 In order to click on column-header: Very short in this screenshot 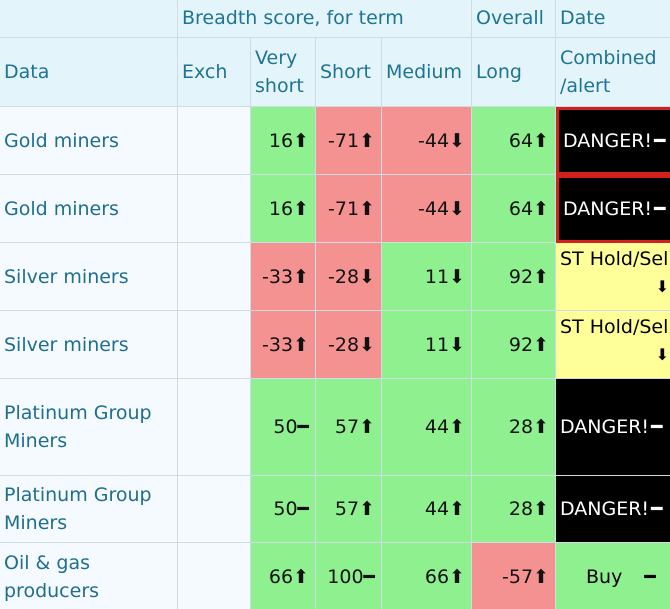, I will do `click(283, 72)`.